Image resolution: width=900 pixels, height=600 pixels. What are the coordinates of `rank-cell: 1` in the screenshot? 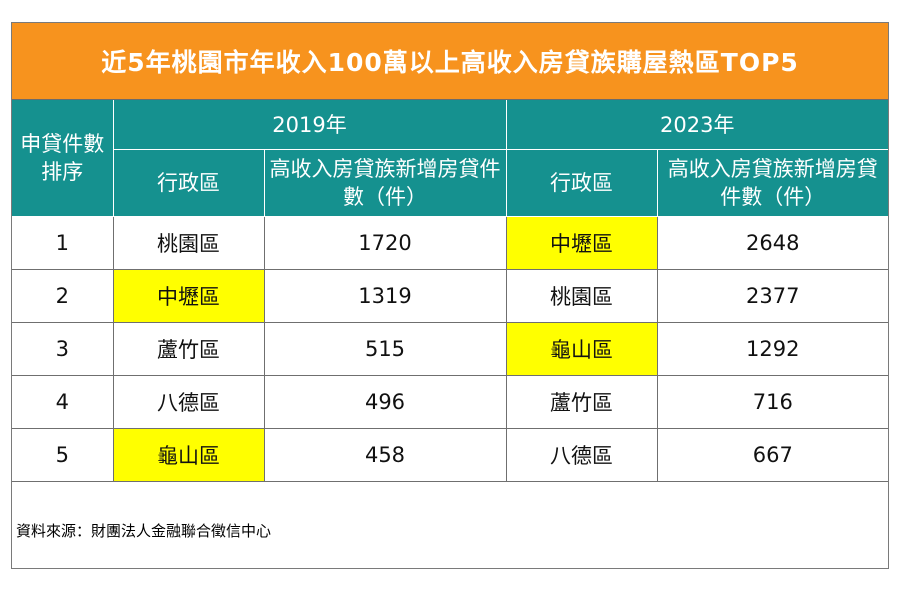 It's located at (63, 243).